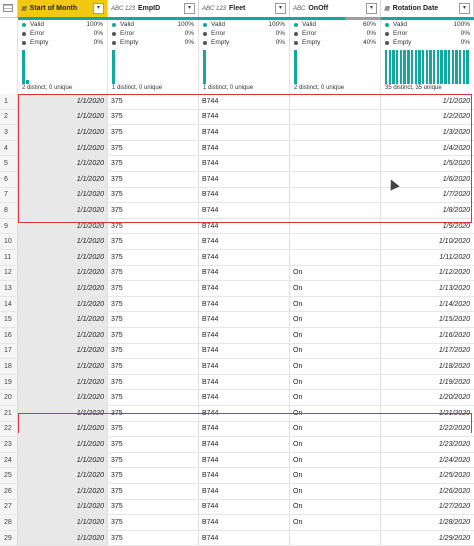  I want to click on column-header-start-of-month: ▦ Start of Month ▾, so click(63, 8).